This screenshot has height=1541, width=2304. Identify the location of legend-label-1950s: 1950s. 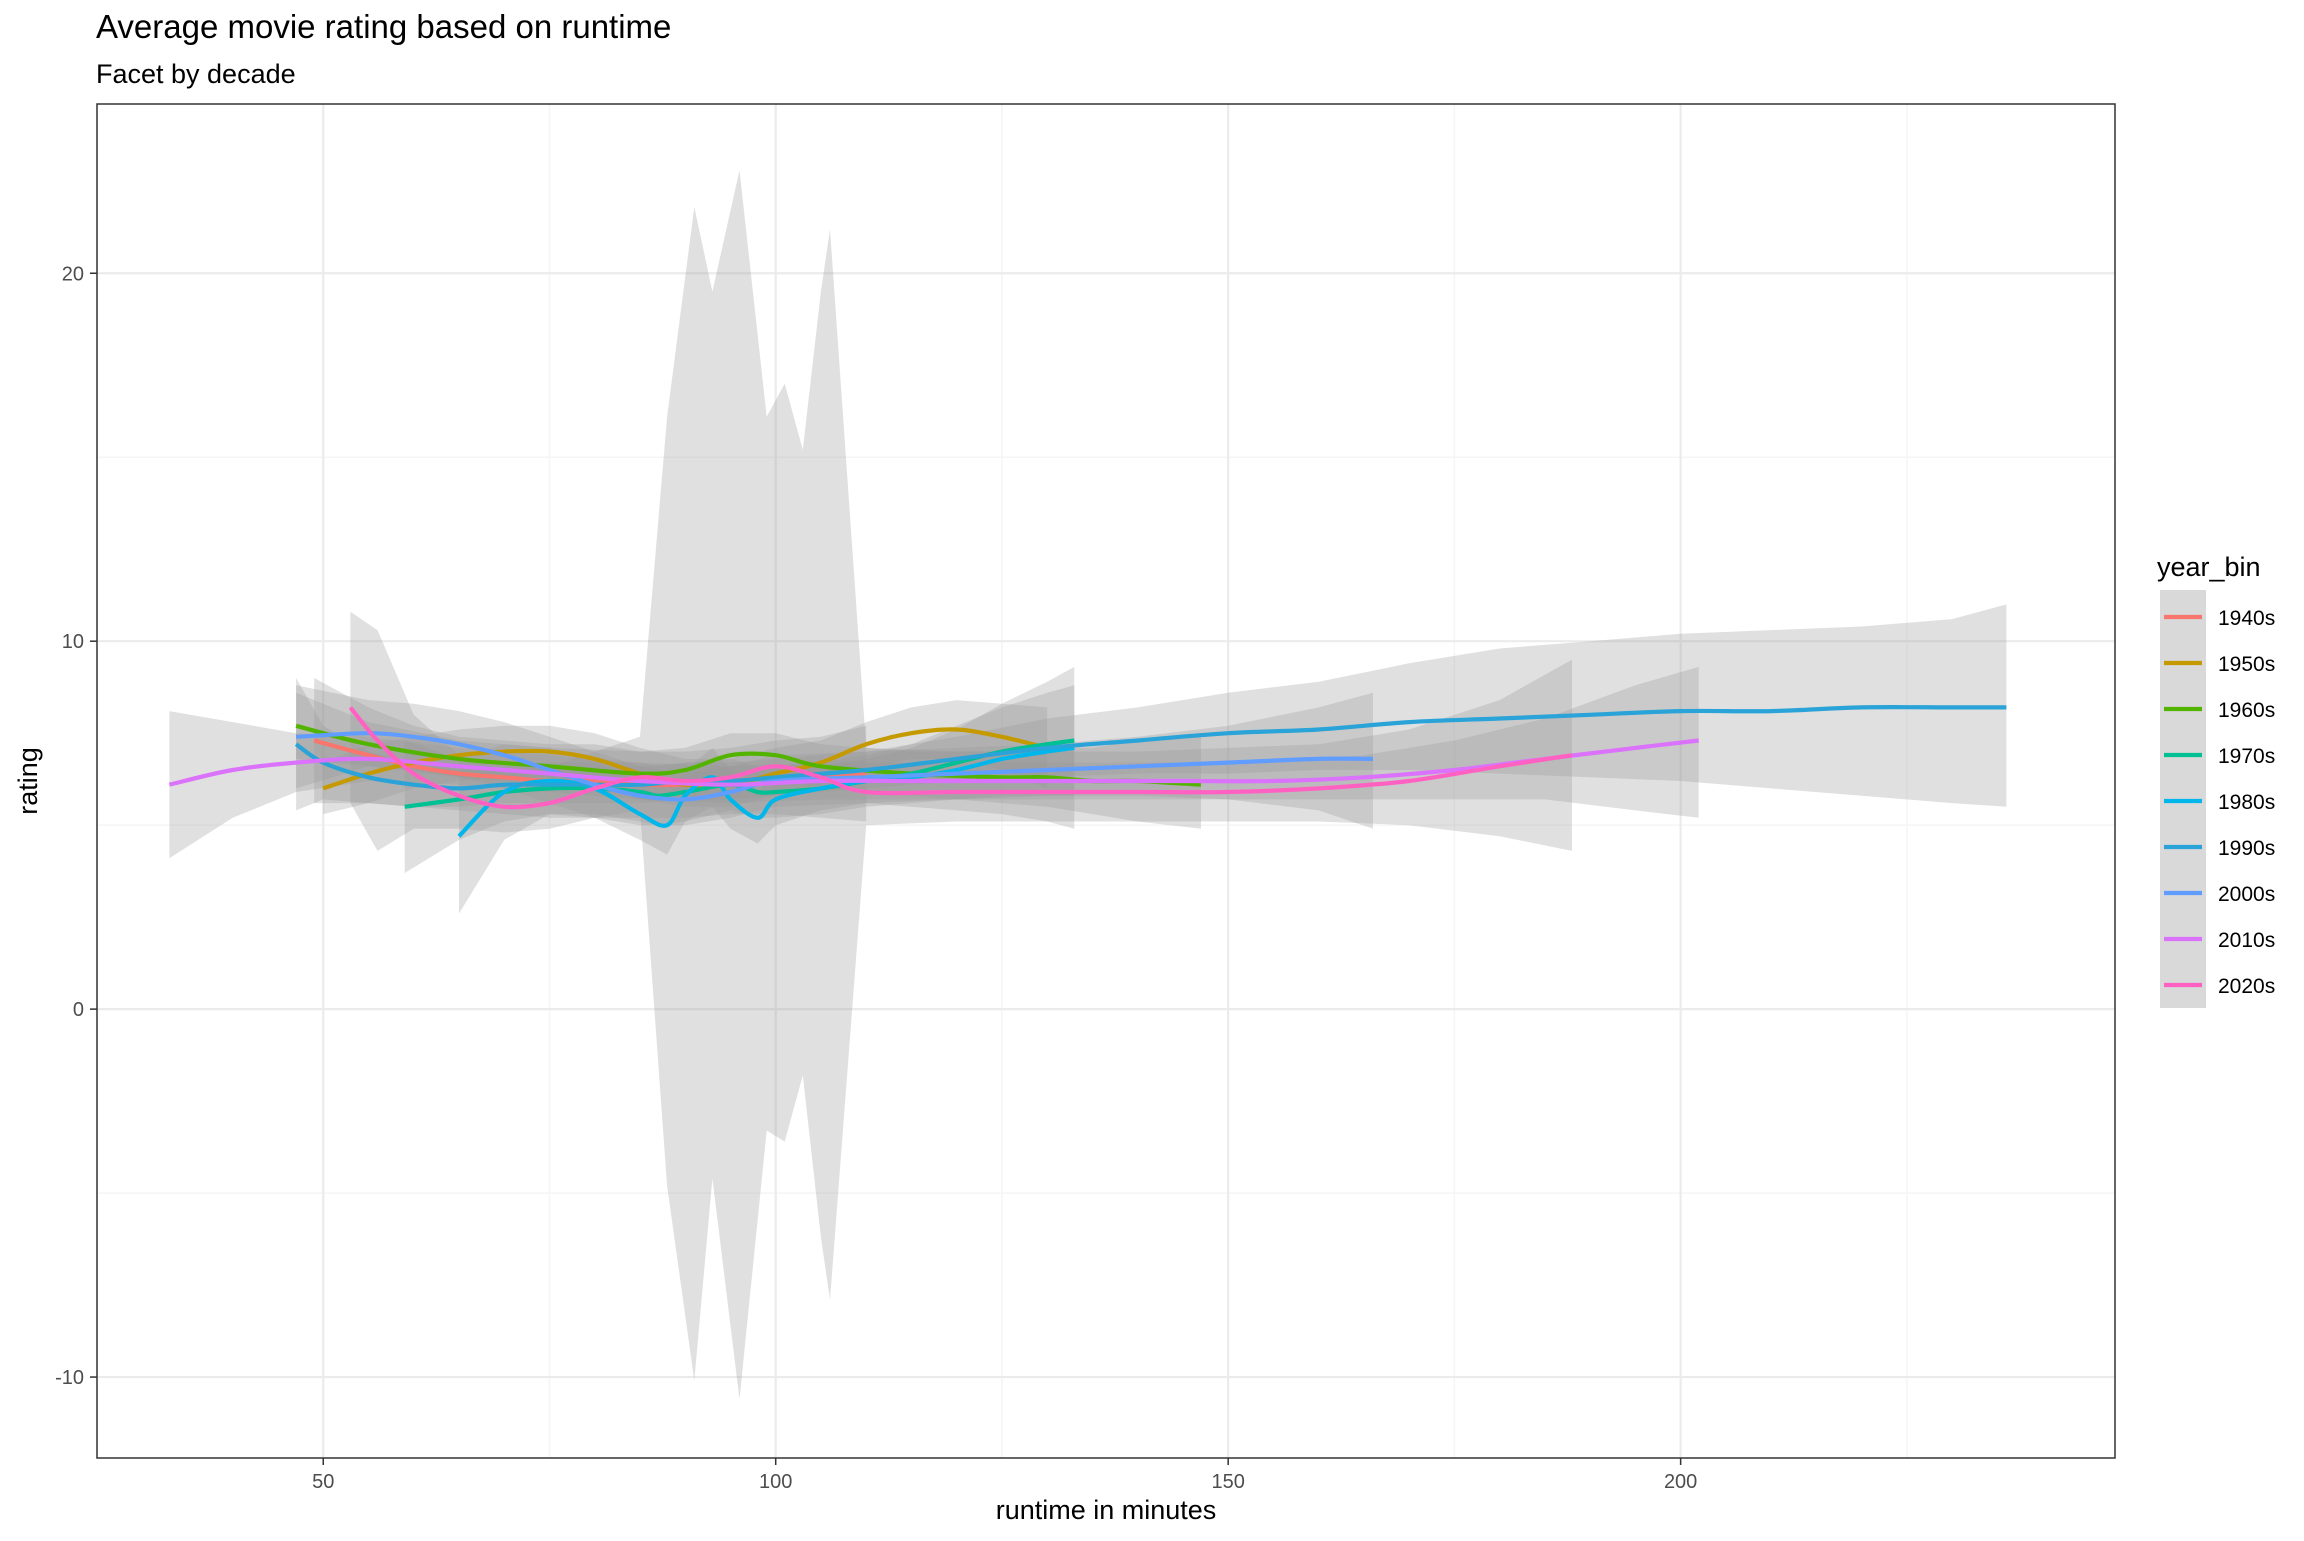
(2246, 664).